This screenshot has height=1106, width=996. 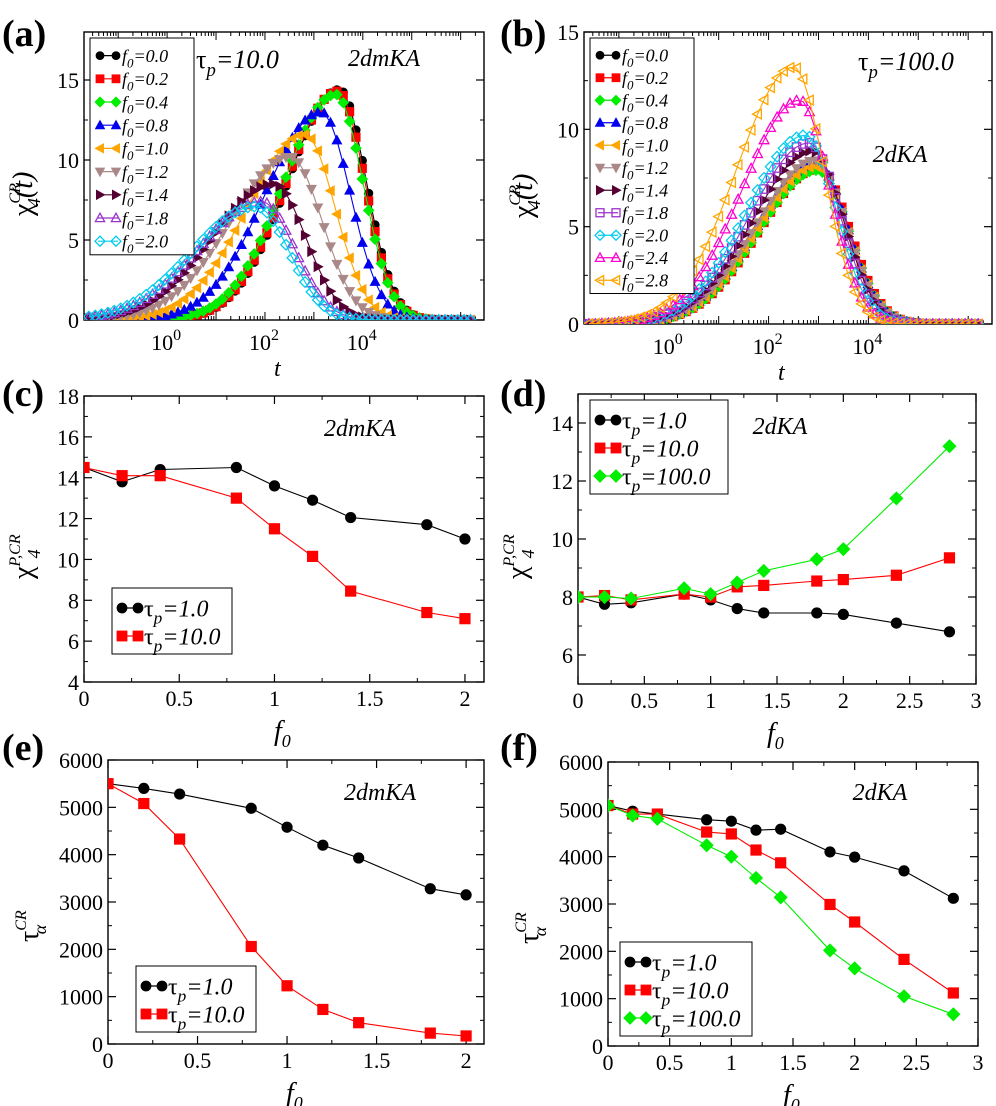 I want to click on plot-area-a, so click(x=280, y=202).